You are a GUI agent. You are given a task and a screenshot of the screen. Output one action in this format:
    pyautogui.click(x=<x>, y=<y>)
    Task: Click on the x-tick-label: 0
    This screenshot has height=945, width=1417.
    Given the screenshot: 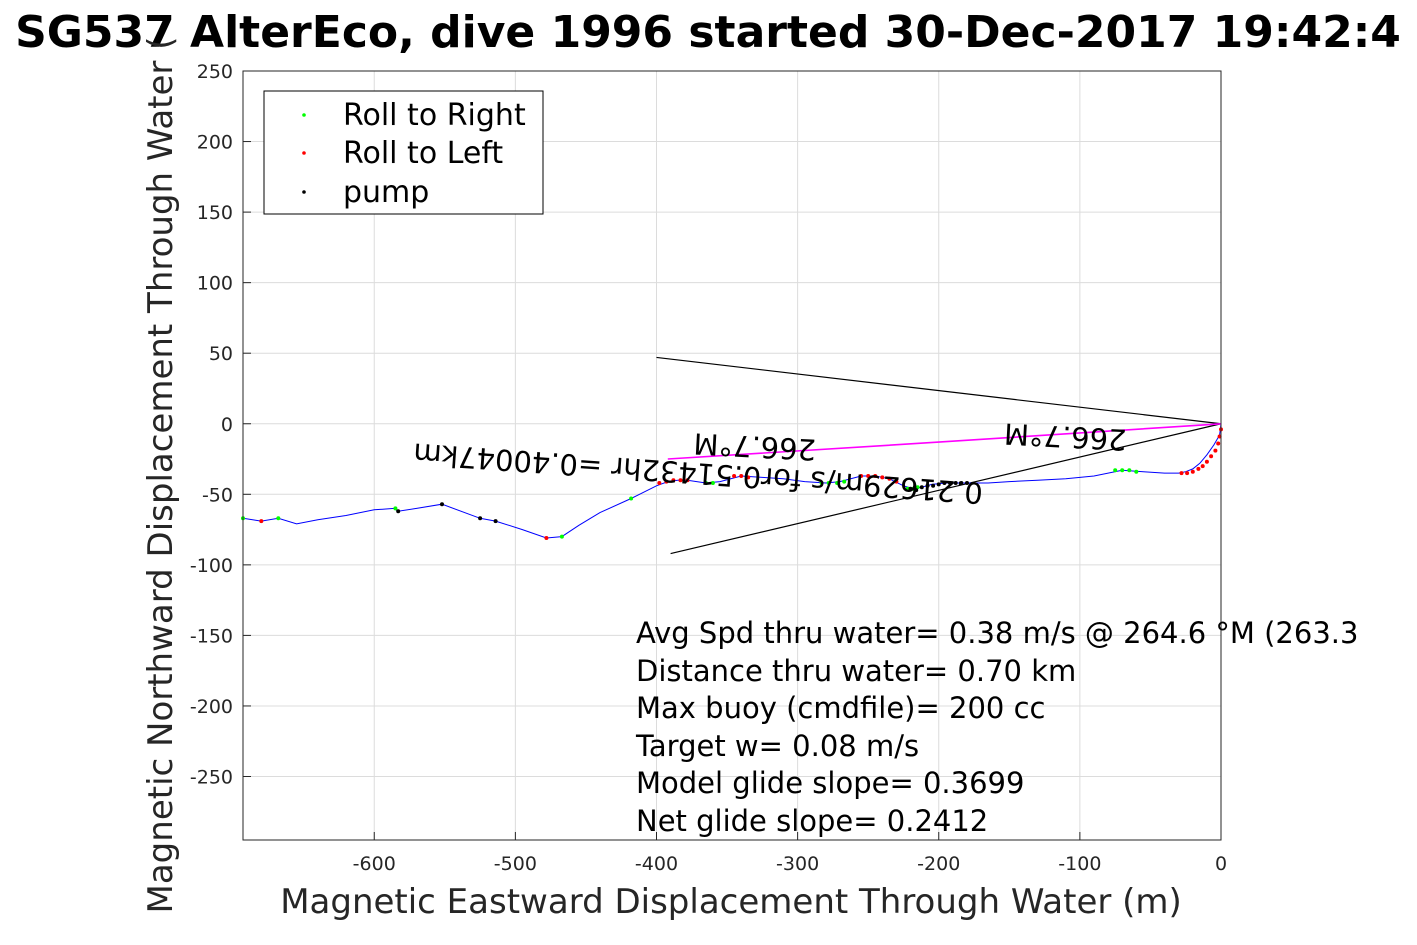 What is the action you would take?
    pyautogui.click(x=1221, y=864)
    